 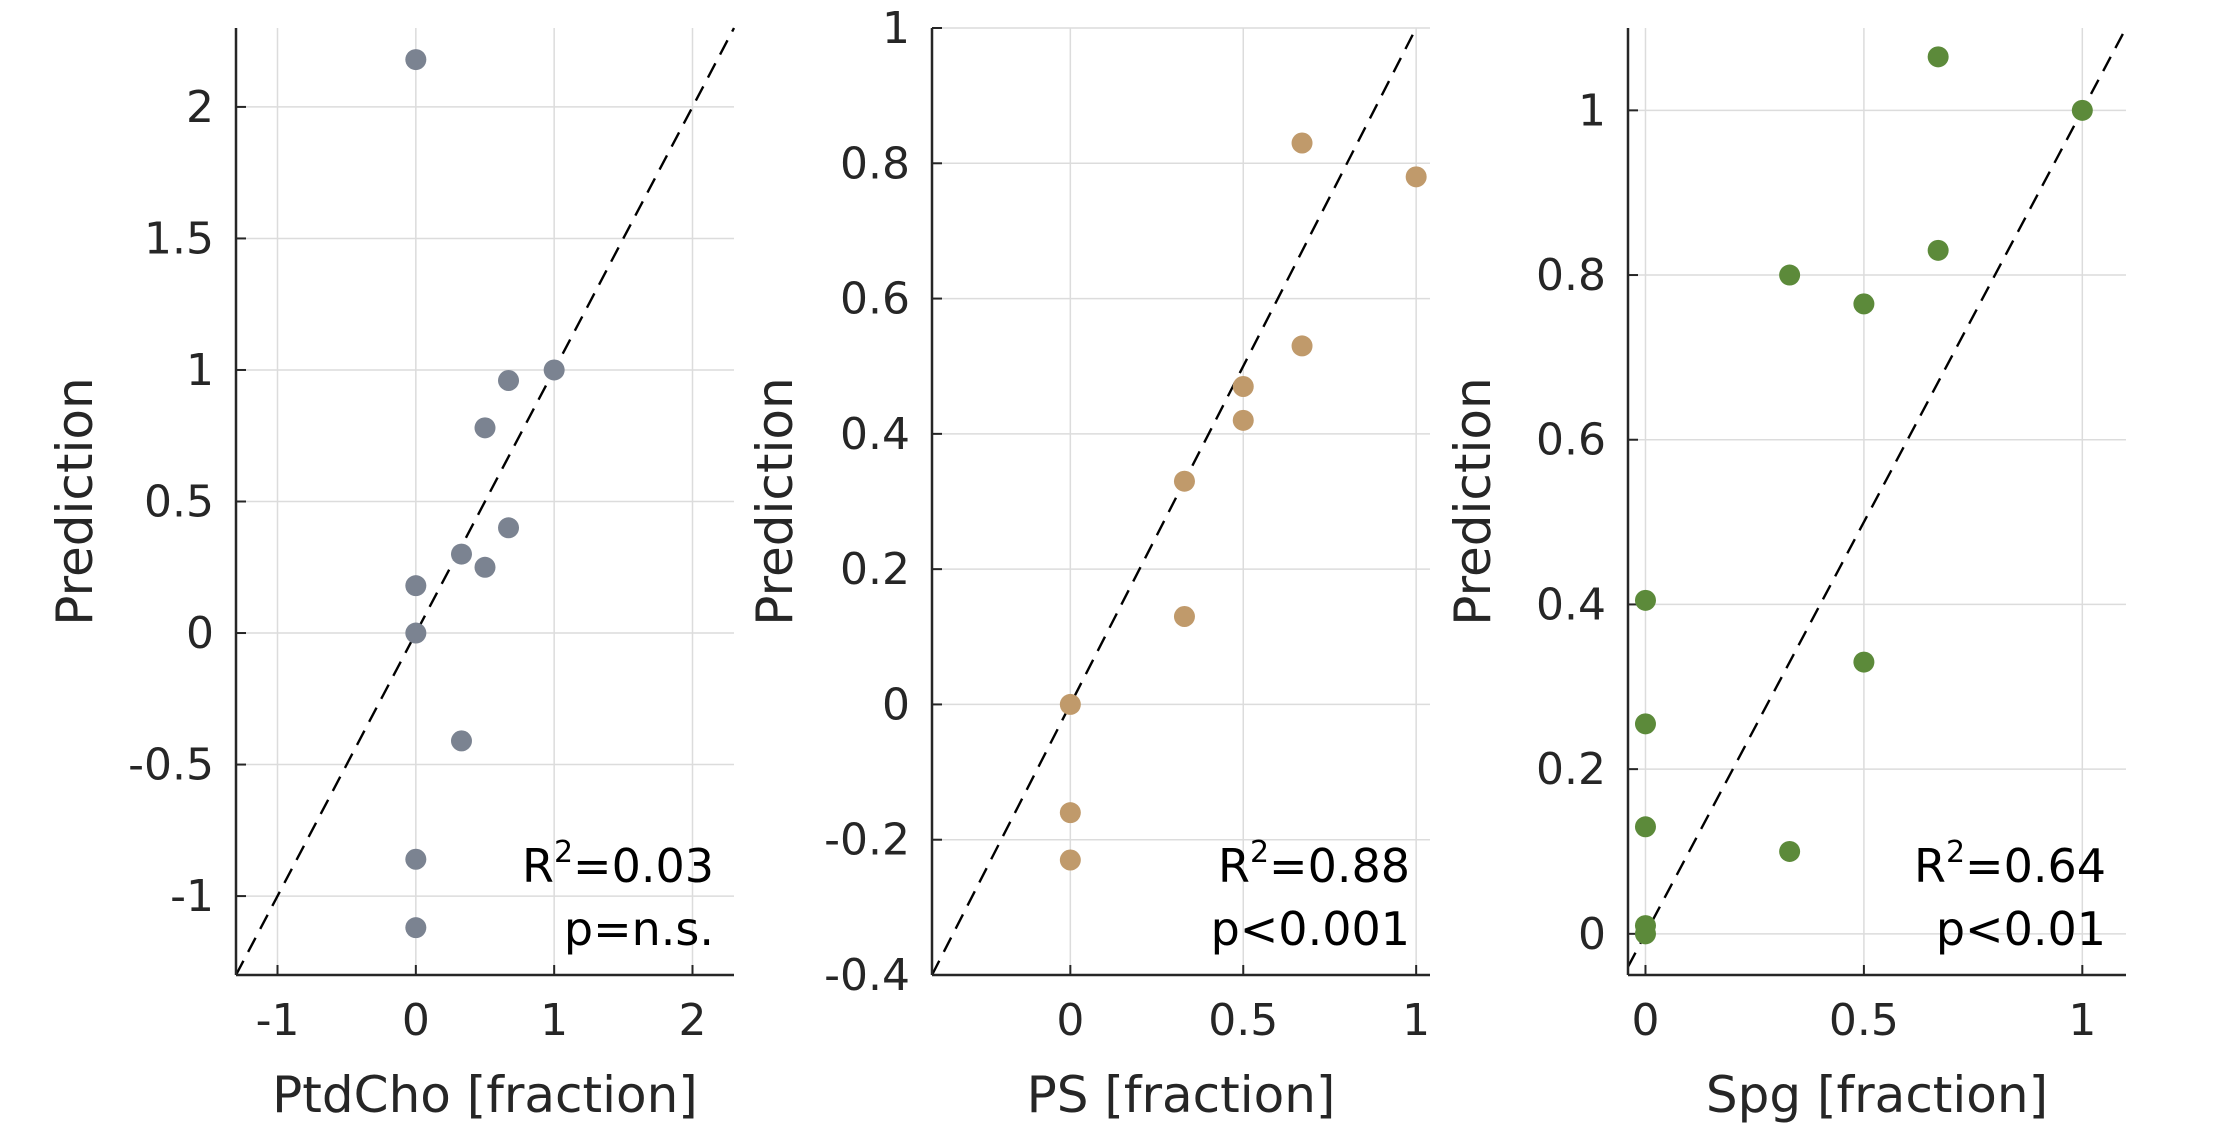 I want to click on y-tick-label: -0.4, so click(x=867, y=975).